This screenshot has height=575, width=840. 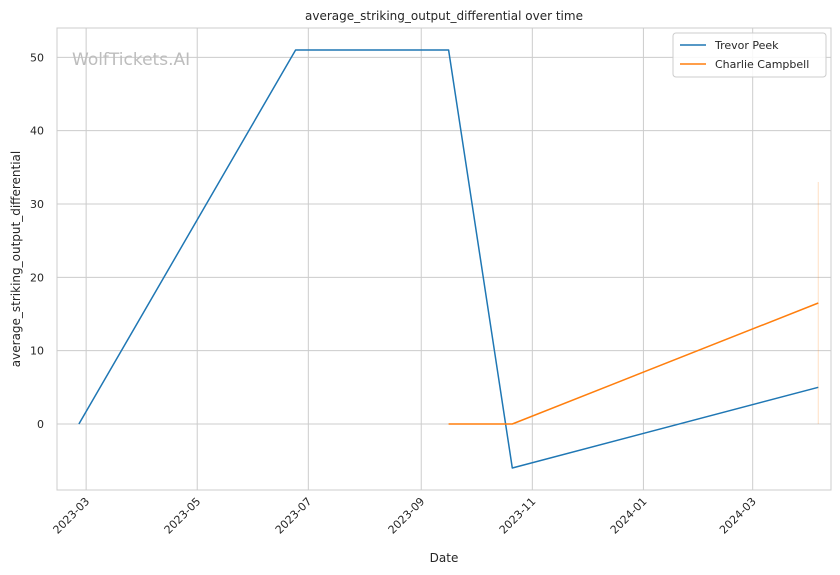 What do you see at coordinates (37, 204) in the screenshot?
I see `y-tick-label: 30` at bounding box center [37, 204].